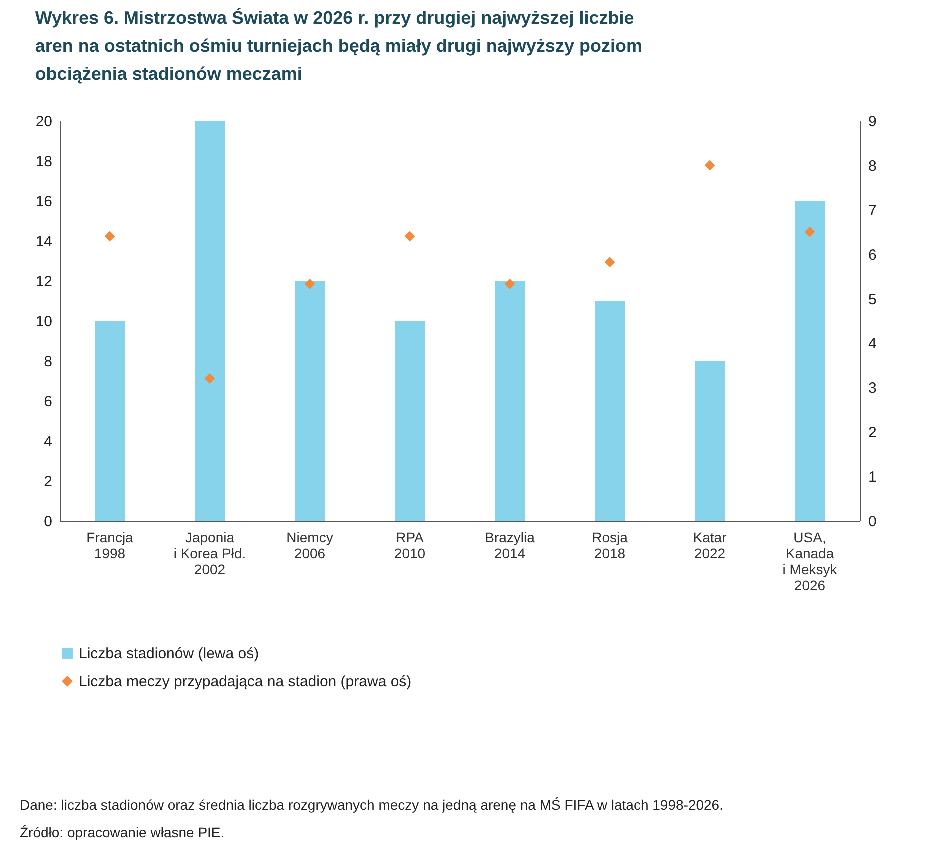 The image size is (927, 868). Describe the element at coordinates (872, 433) in the screenshot. I see `y2-tick-label: 2` at that location.